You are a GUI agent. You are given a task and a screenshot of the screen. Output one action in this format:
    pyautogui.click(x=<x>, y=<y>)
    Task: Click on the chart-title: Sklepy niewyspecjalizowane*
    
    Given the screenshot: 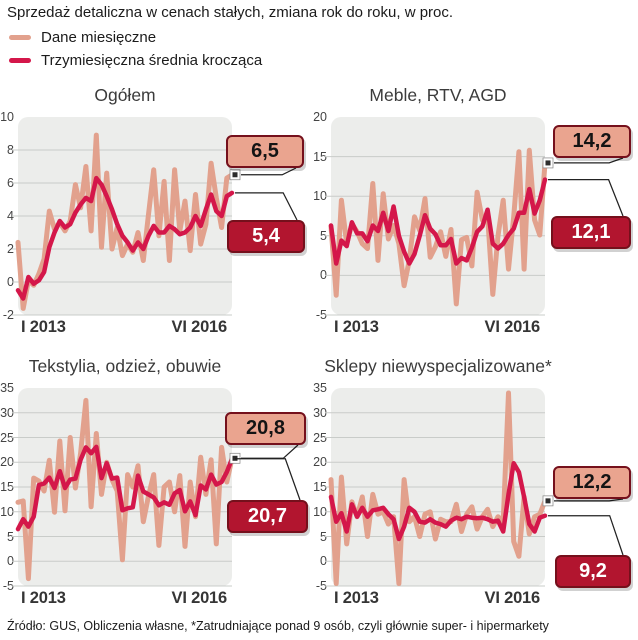 What is the action you would take?
    pyautogui.click(x=438, y=366)
    